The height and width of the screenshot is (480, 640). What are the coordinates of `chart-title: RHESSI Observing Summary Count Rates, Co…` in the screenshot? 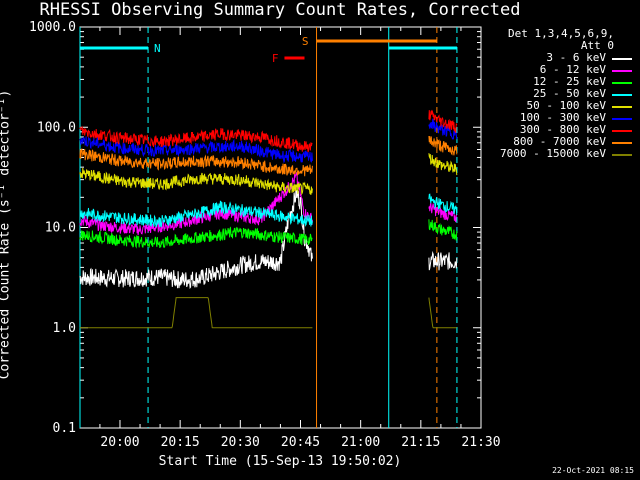 It's located at (280, 10).